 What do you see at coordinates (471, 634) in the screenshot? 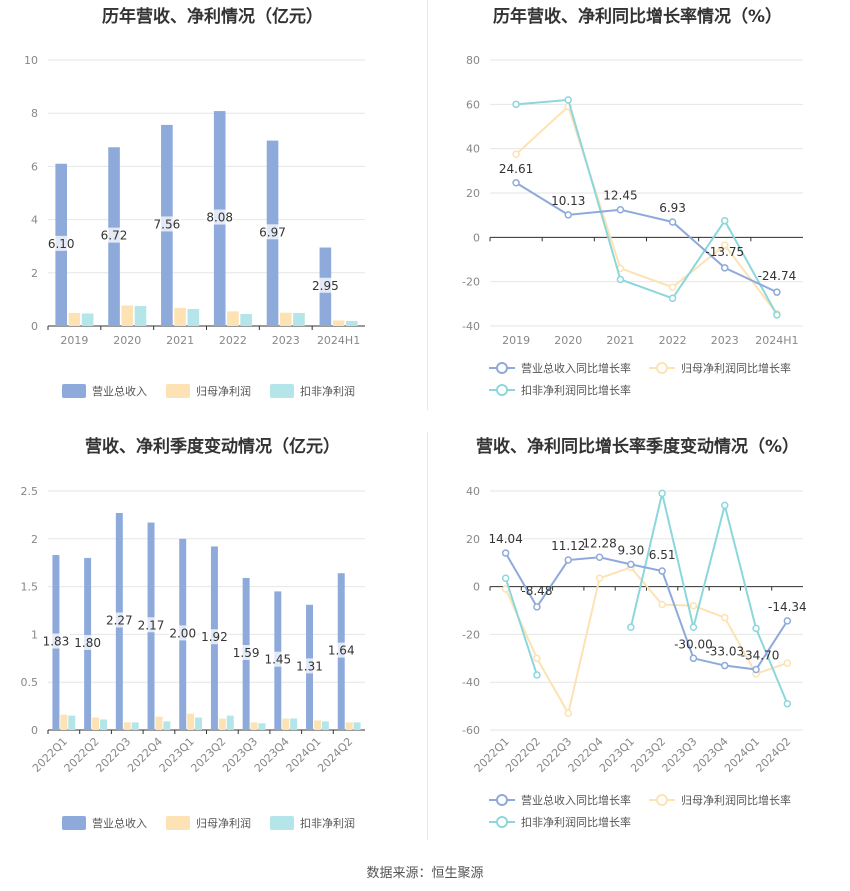
I see `y-tick-label: -20` at bounding box center [471, 634].